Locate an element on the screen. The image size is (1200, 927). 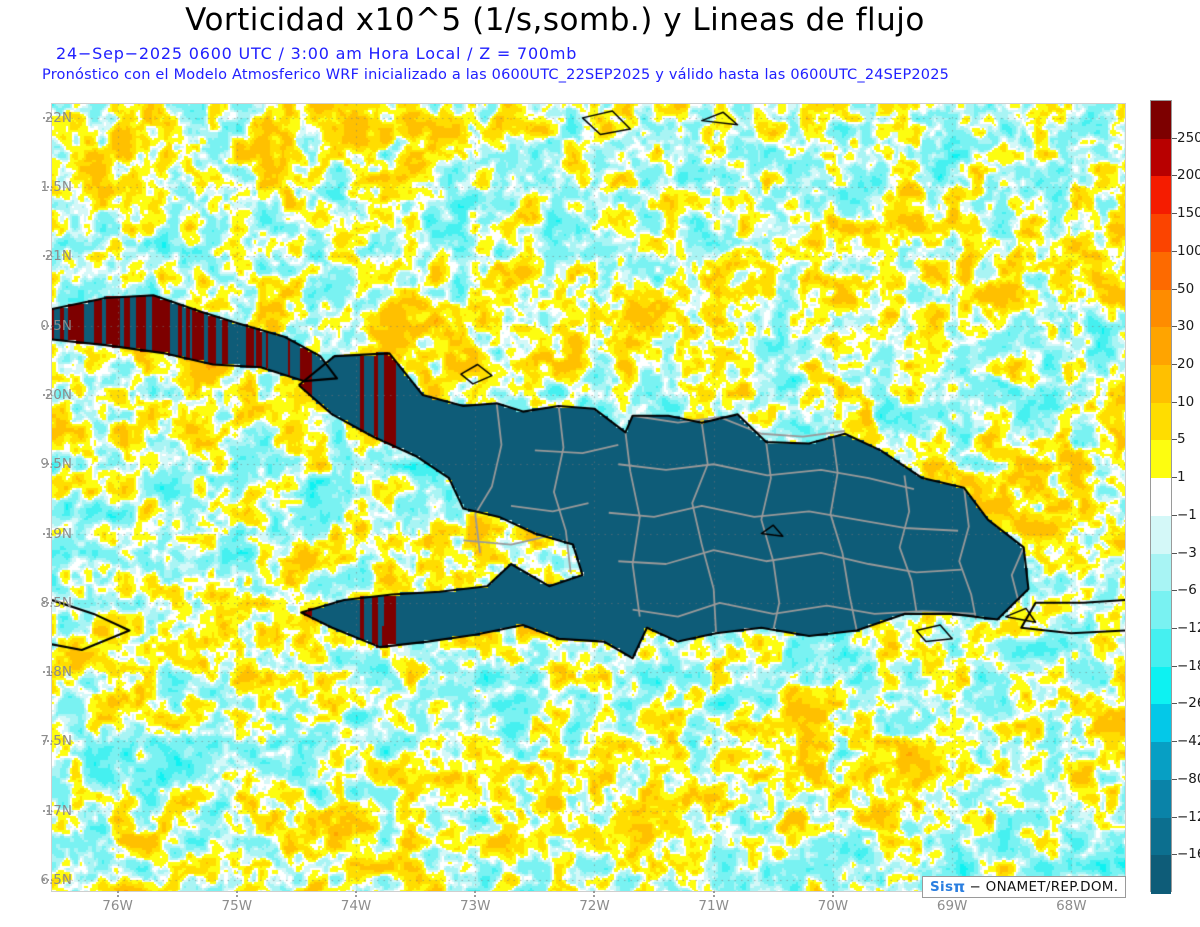
lon-tick-label: 70W is located at coordinates (833, 906).